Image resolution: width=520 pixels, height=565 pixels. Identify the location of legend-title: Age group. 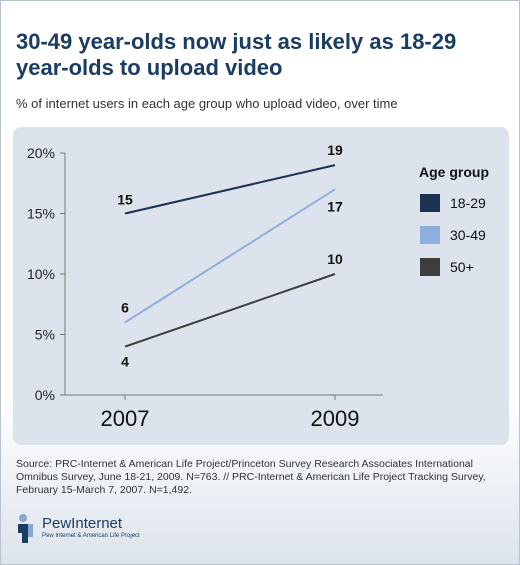
(454, 172).